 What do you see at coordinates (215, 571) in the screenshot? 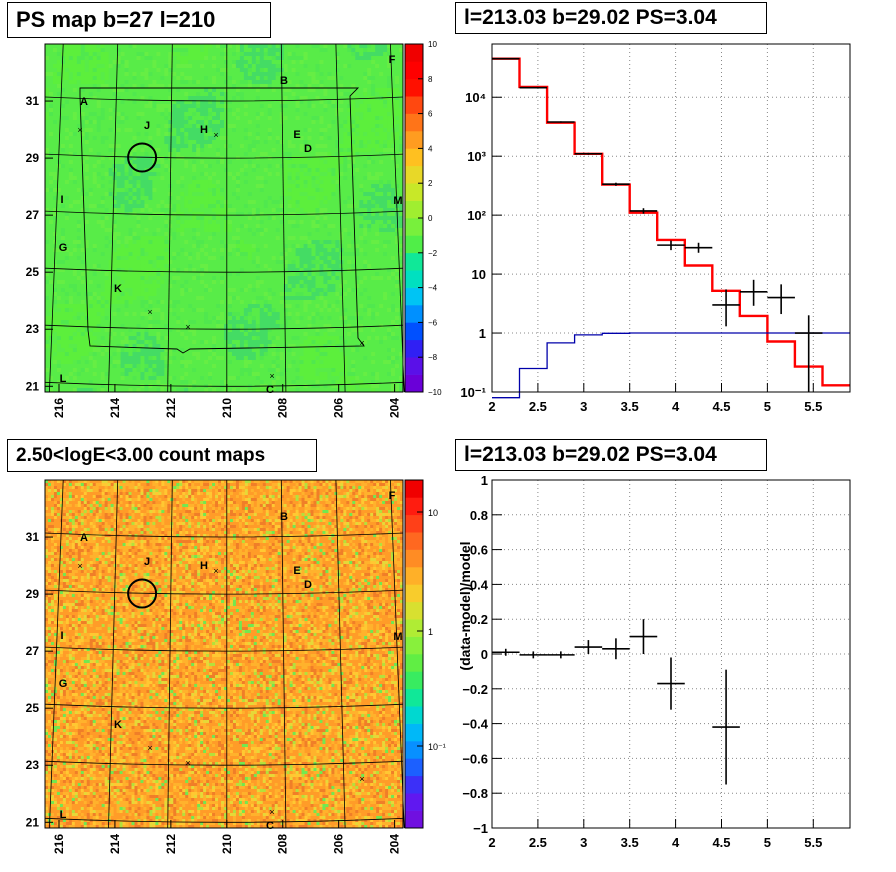
I see `count-map-source-marker-1: ×` at bounding box center [215, 571].